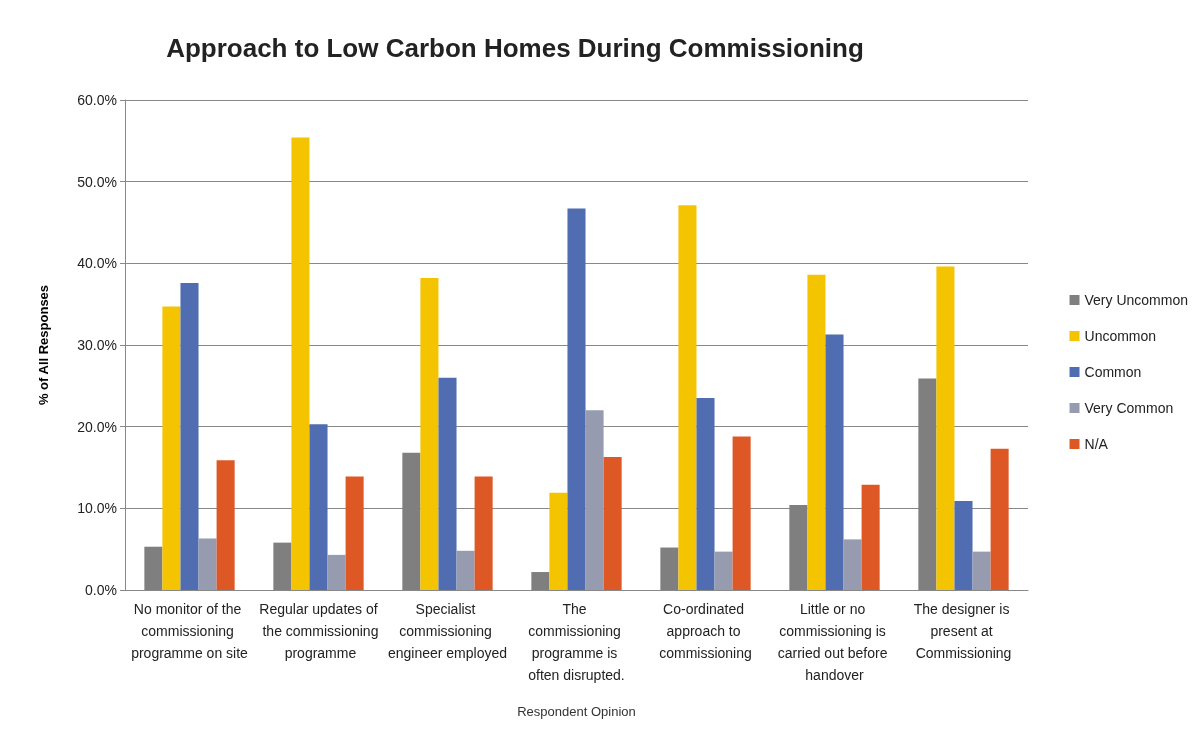 The width and height of the screenshot is (1198, 744). I want to click on x-axis-title: Respondent Opinion, so click(576, 711).